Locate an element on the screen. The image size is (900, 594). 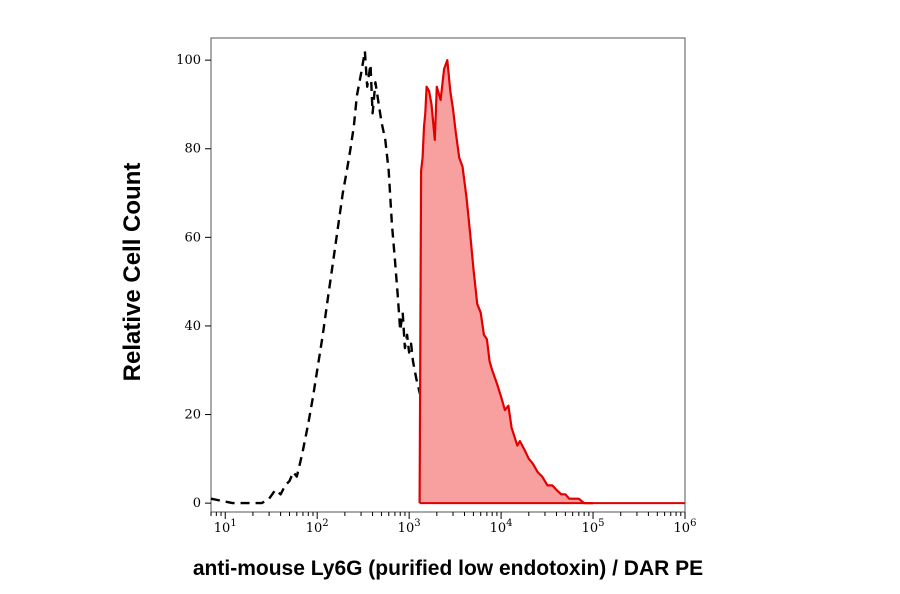
y-axis: 0 20 40 60 80 100 is located at coordinates (193, 282).